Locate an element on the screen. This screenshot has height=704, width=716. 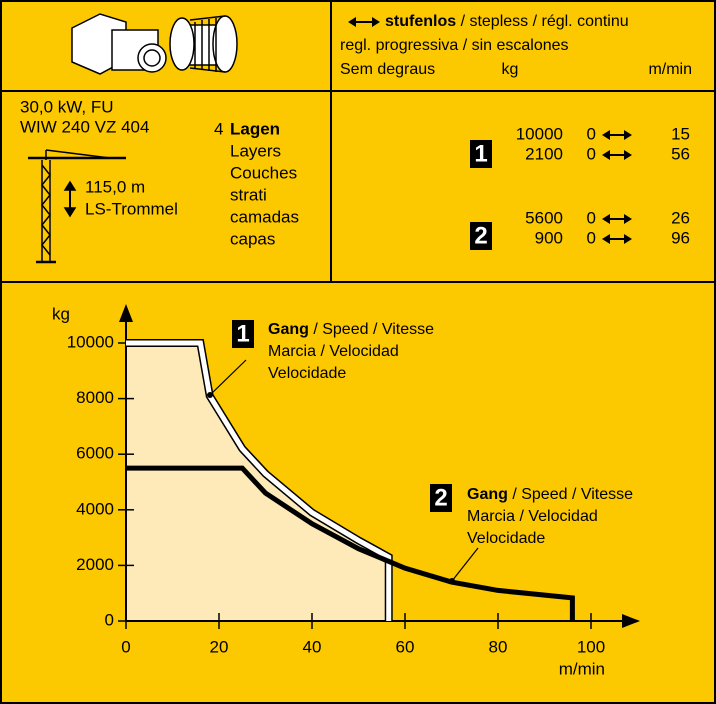
y-tick-label: 10000 is located at coordinates (90, 341).